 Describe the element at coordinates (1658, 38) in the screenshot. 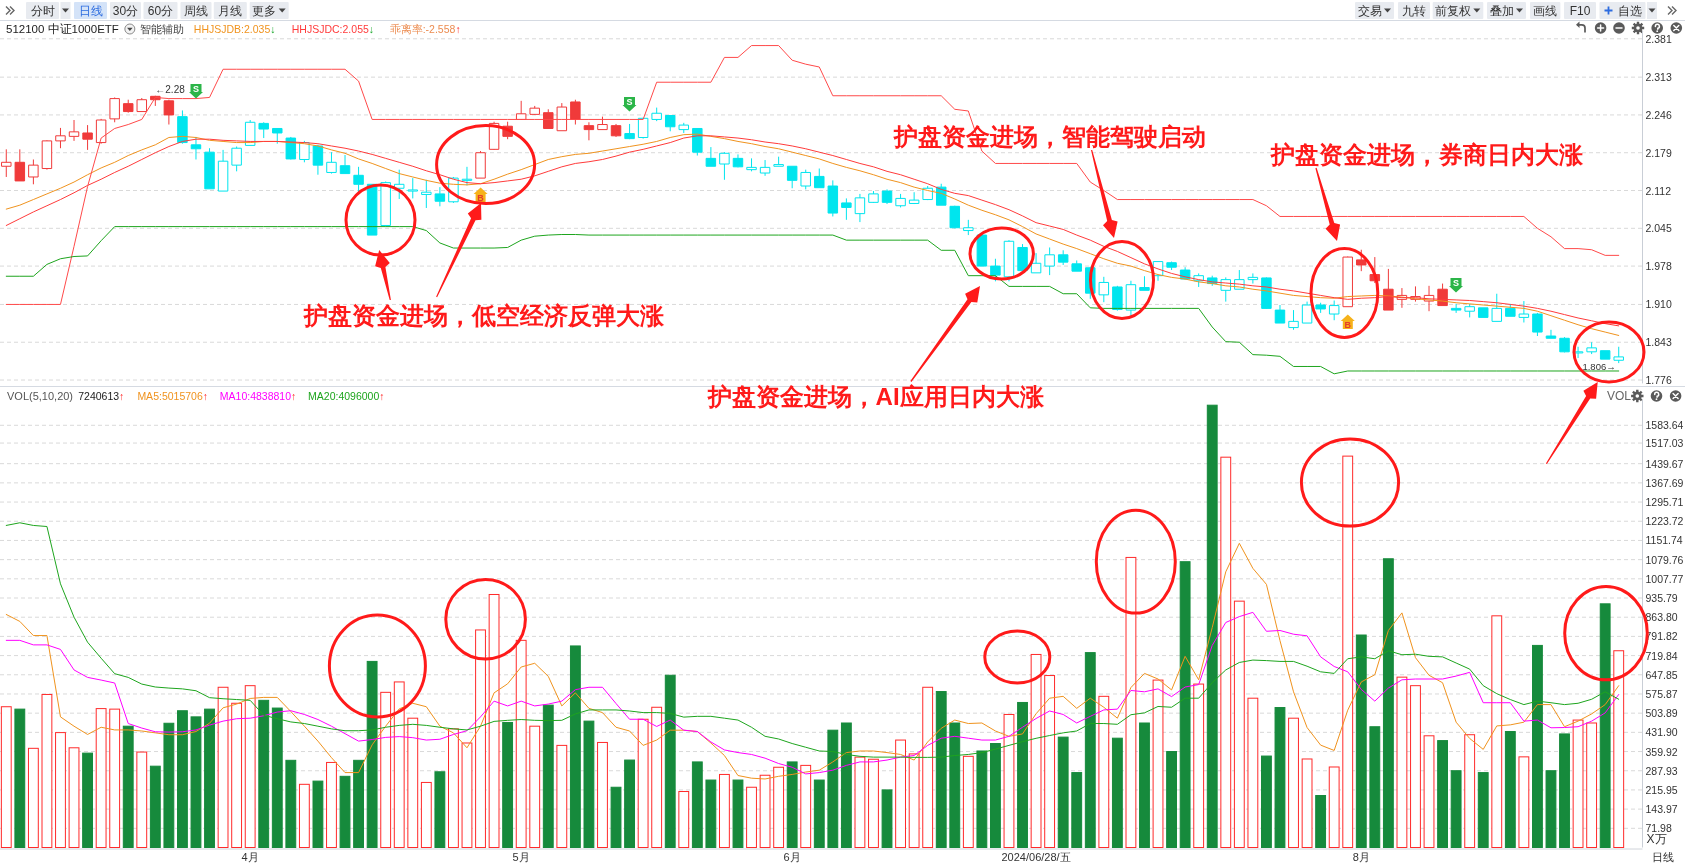

I see `y-tick-label: 2.381` at that location.